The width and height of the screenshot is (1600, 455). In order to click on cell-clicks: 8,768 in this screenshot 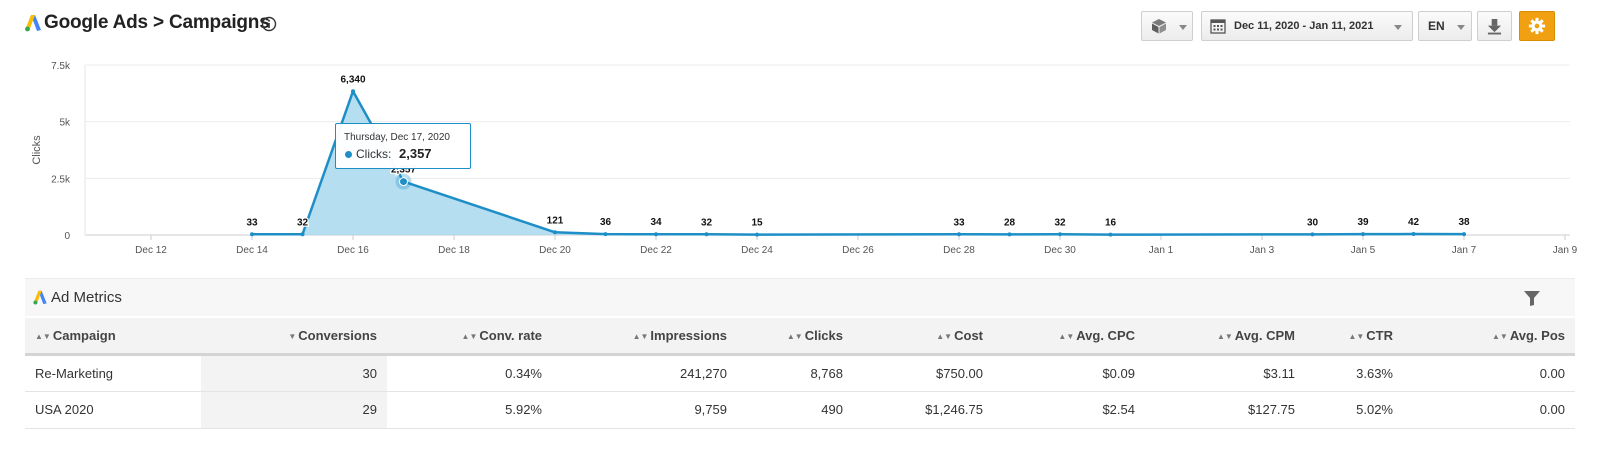, I will do `click(826, 373)`.